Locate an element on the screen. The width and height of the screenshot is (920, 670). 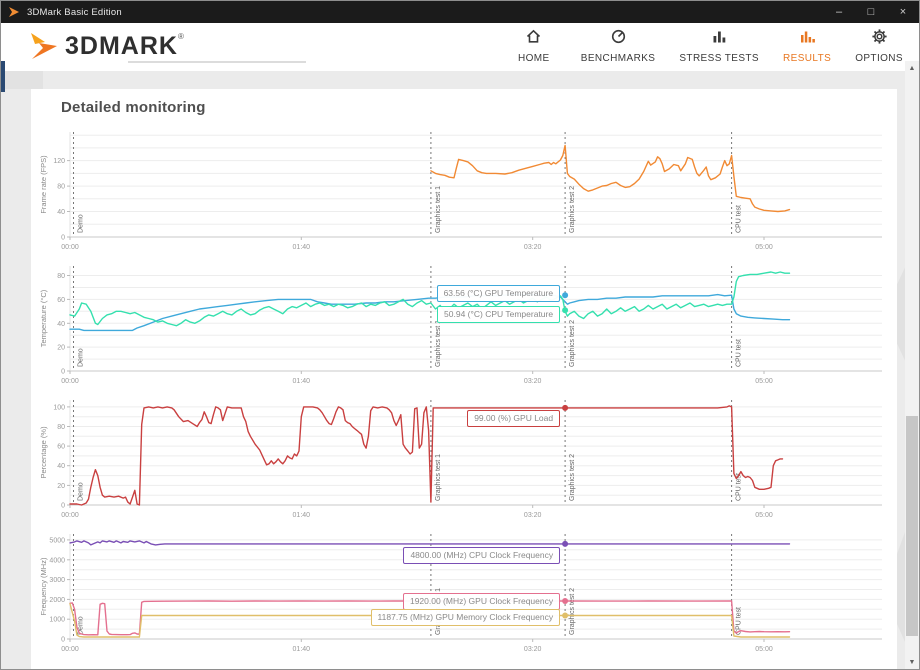
y-tick-label: 3000 is located at coordinates (57, 580).